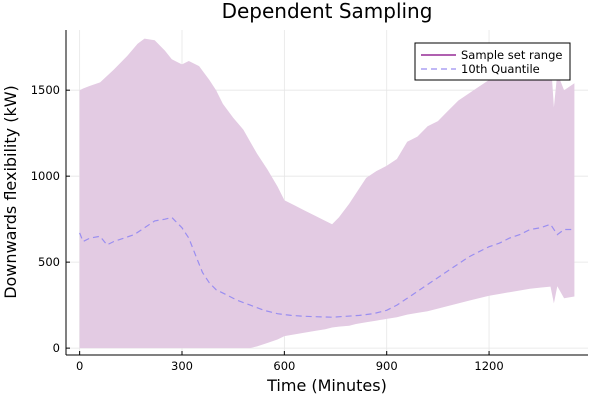 The width and height of the screenshot is (600, 404). Describe the element at coordinates (488, 366) in the screenshot. I see `x-tick-label: 1200` at that location.